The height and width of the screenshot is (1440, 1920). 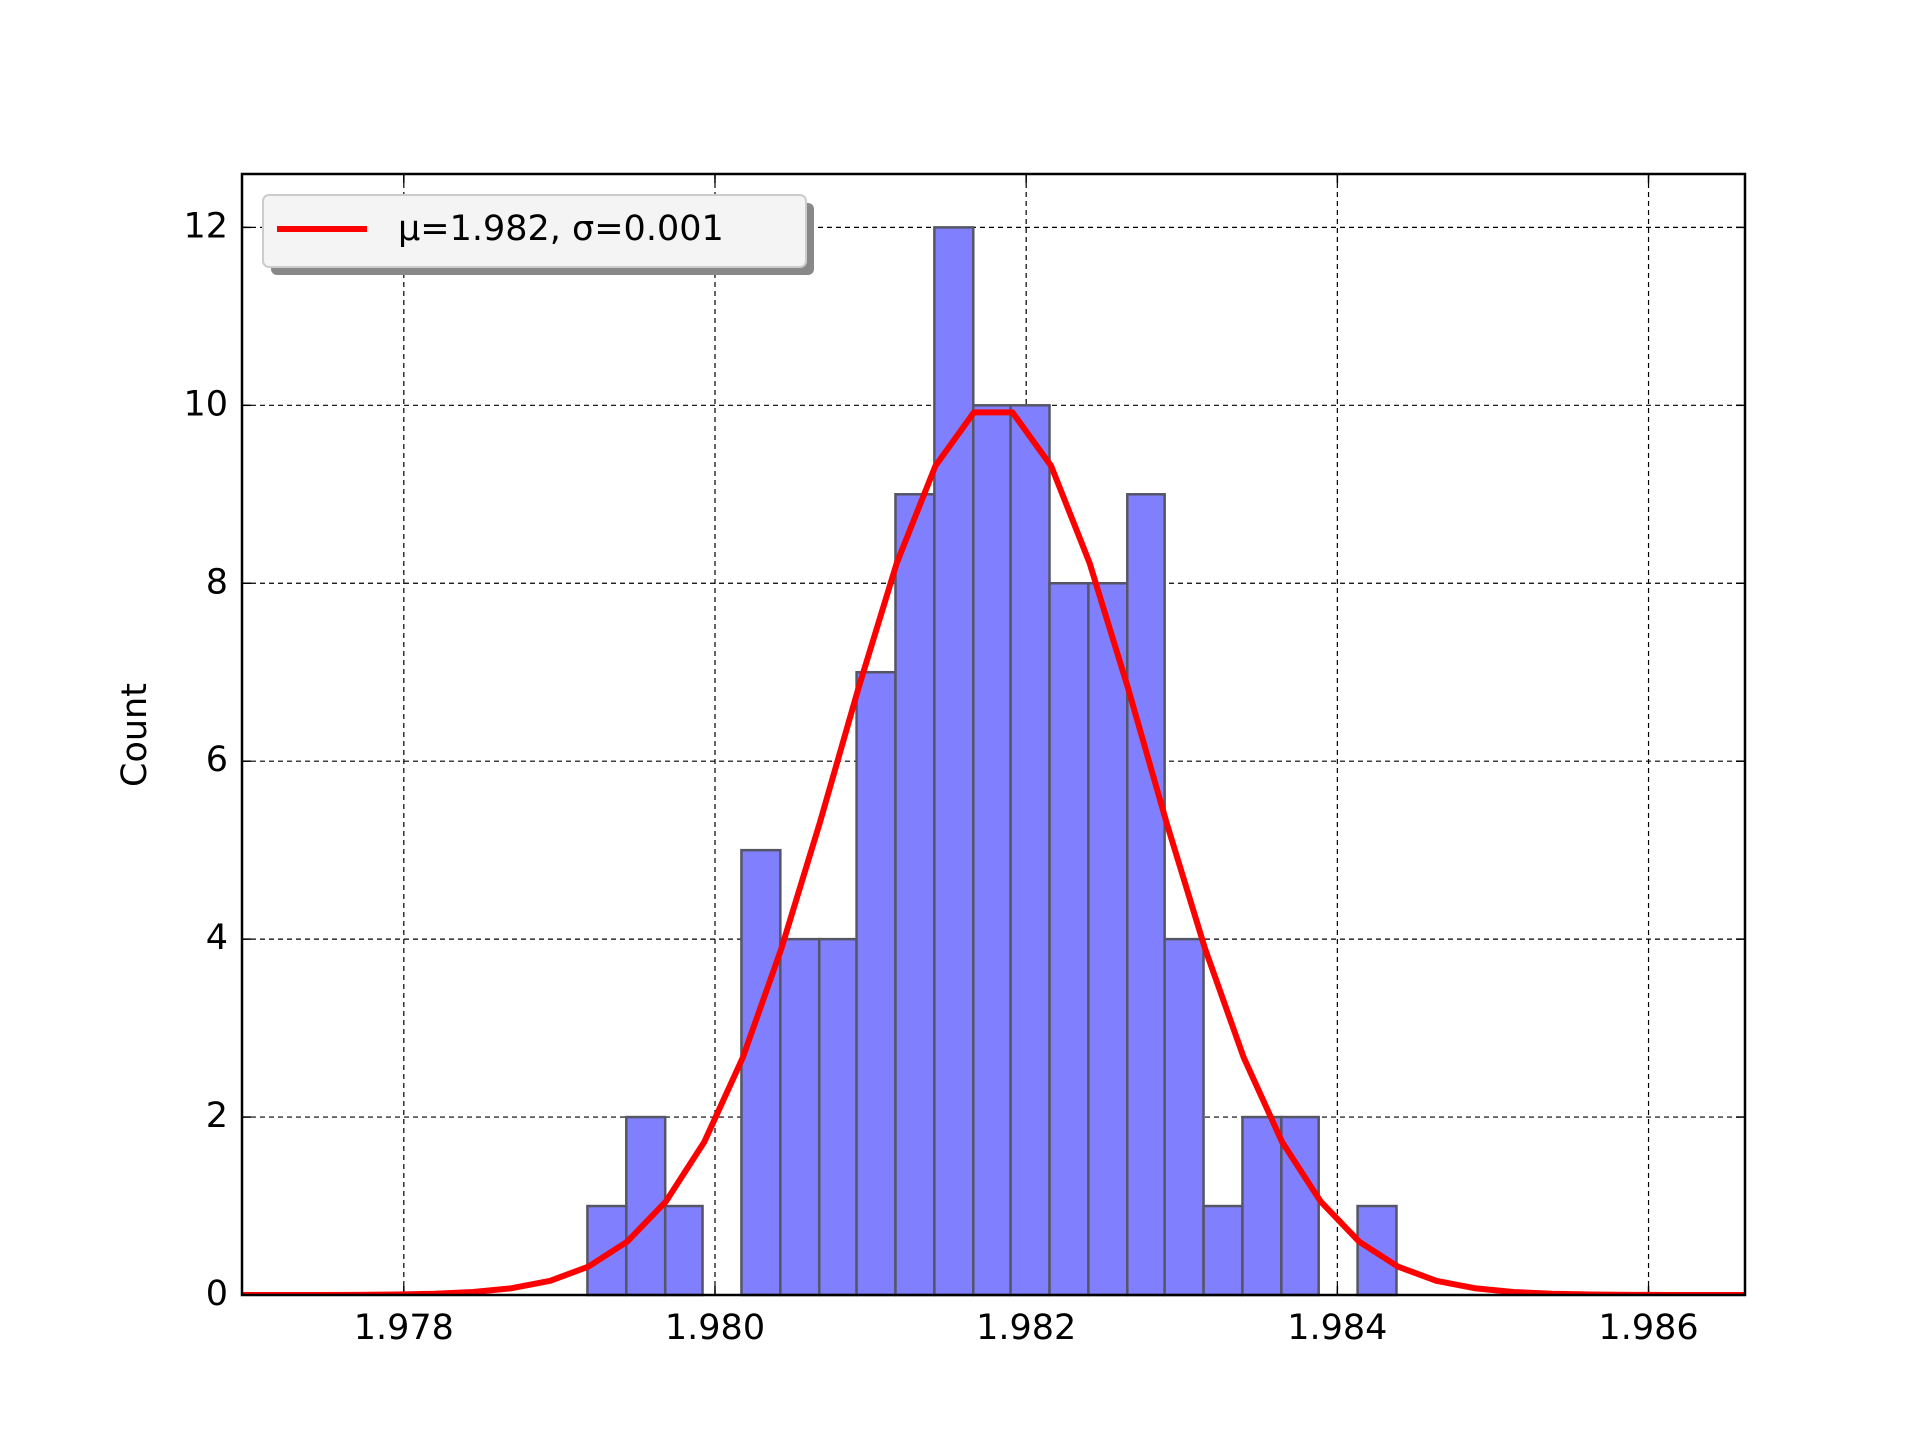 I want to click on x-tick-label: 1.982, so click(x=1026, y=1328).